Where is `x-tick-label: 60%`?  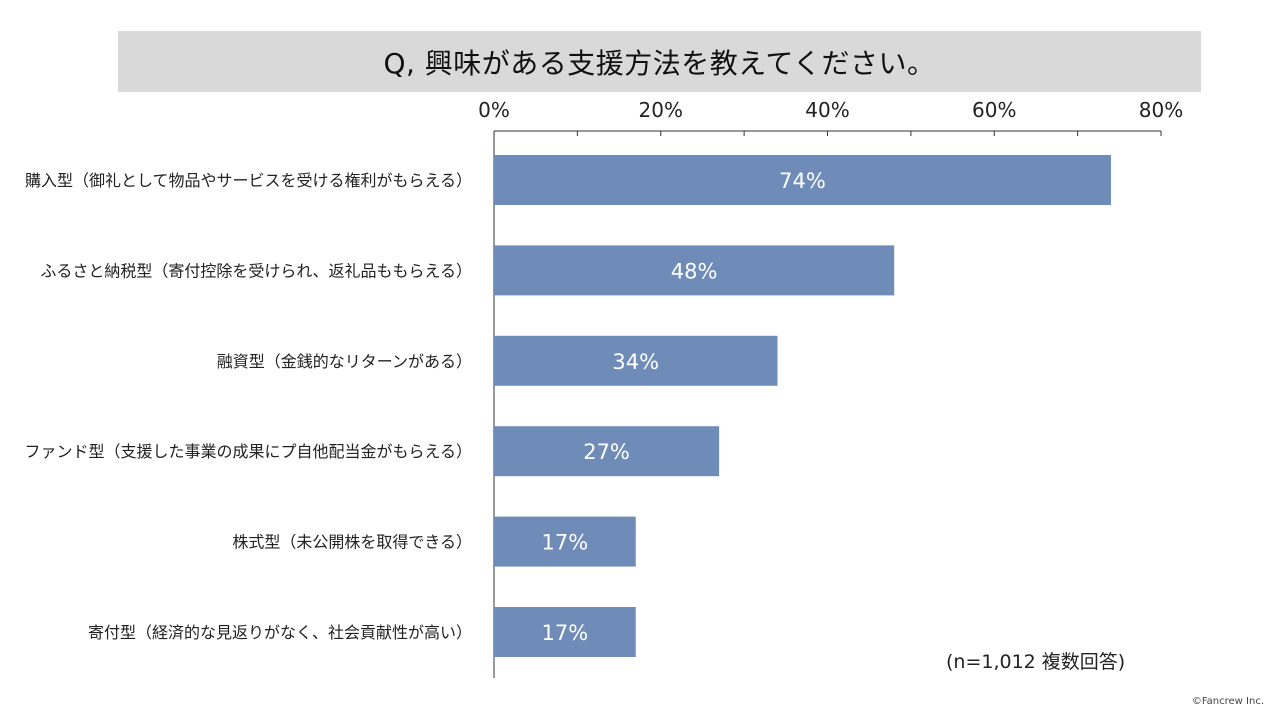
x-tick-label: 60% is located at coordinates (994, 110).